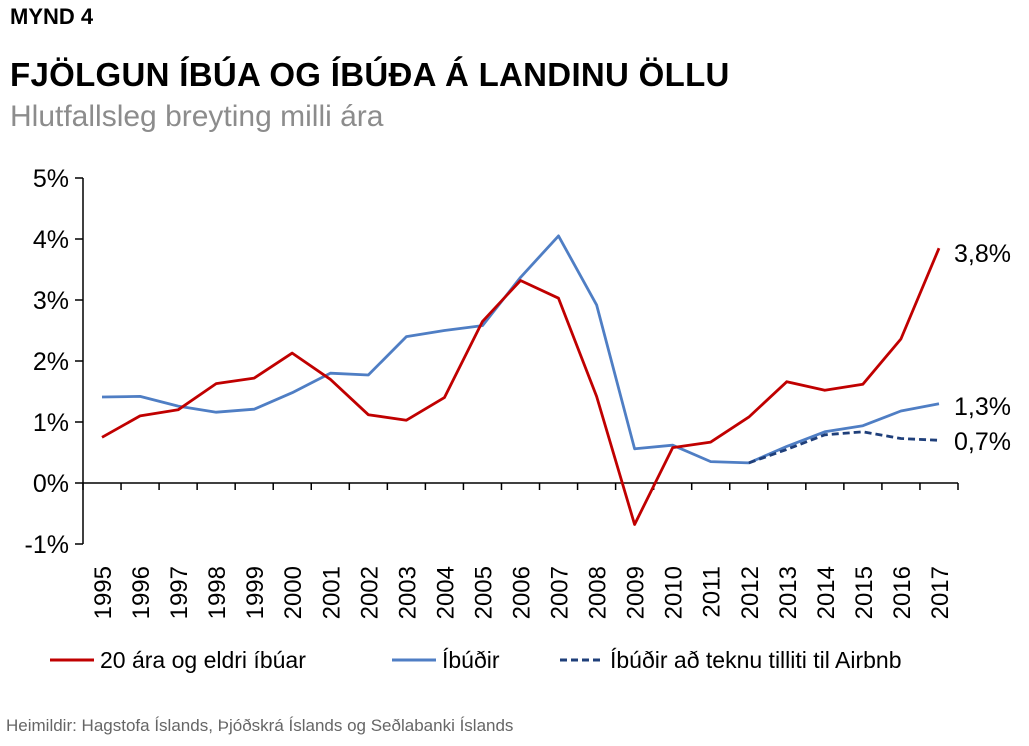 This screenshot has height=746, width=1029. Describe the element at coordinates (370, 74) in the screenshot. I see `chart-title: FJÖLGUN ÍBÚA OG ÍBÚÐA Á LANDINU ÖLLU` at that location.